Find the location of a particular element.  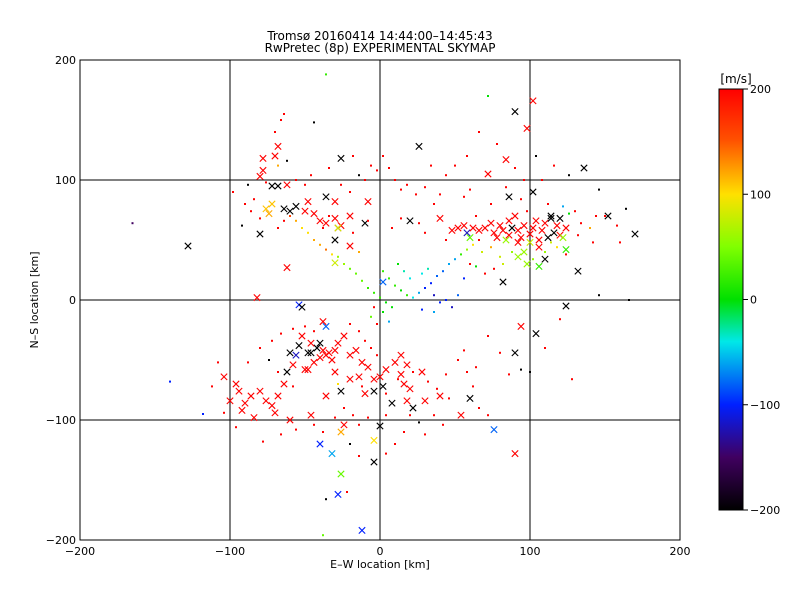

x-tick-label: 0 is located at coordinates (380, 551).